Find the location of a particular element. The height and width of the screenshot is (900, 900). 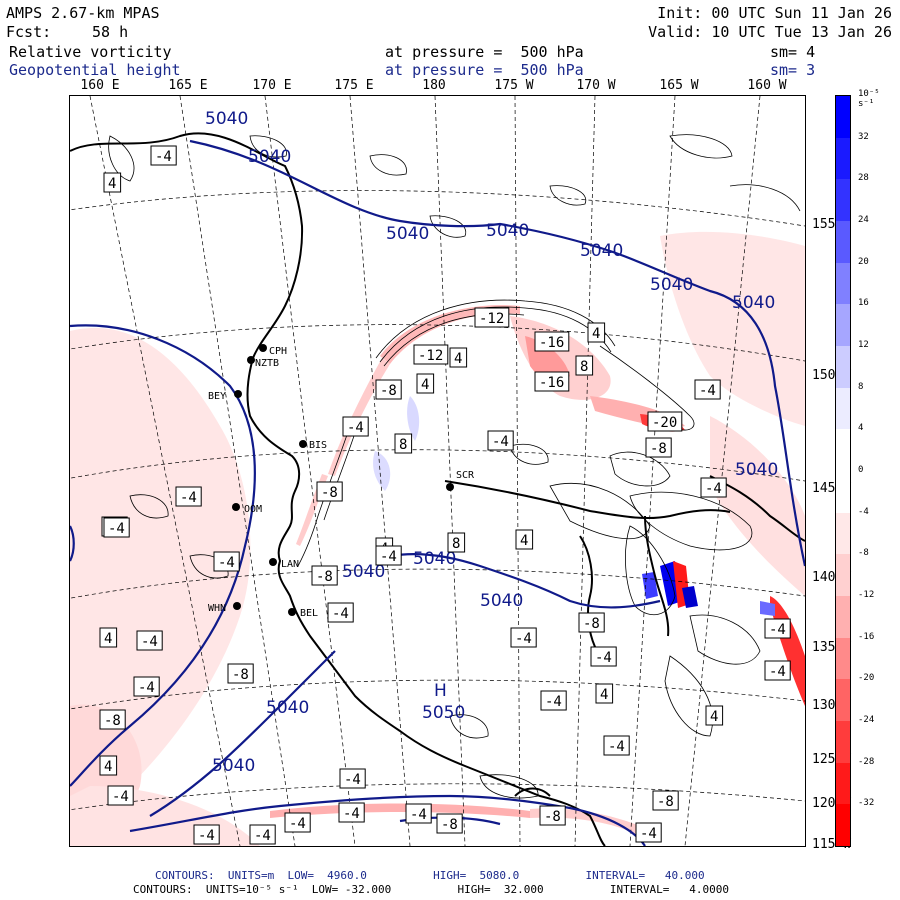

colorbar is located at coordinates (843, 471).